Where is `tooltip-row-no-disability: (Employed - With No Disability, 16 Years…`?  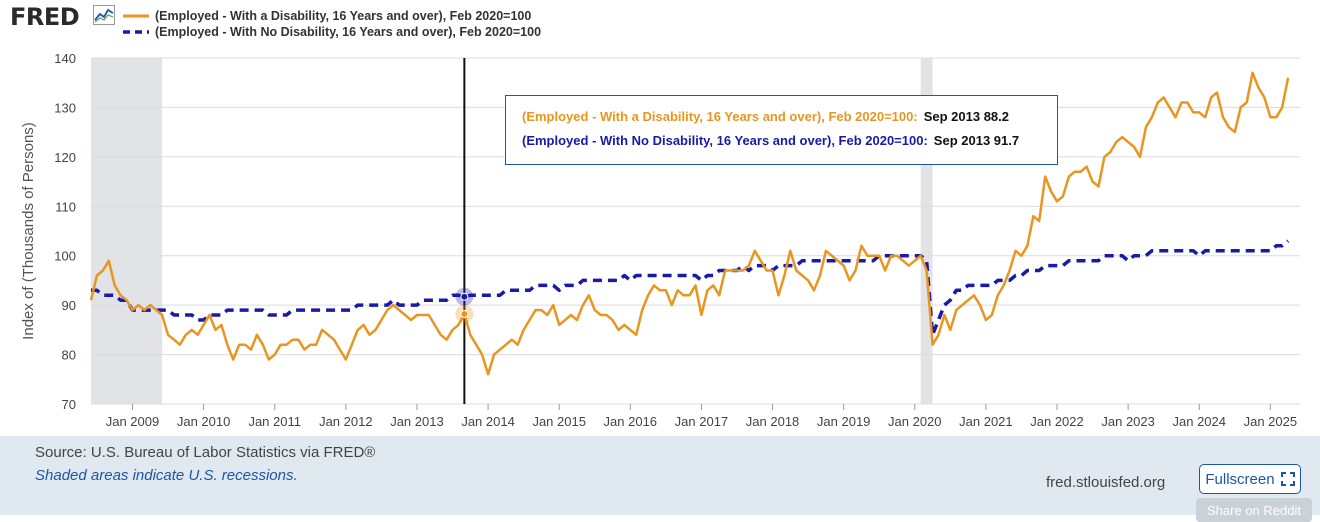 tooltip-row-no-disability: (Employed - With No Disability, 16 Years… is located at coordinates (770, 140).